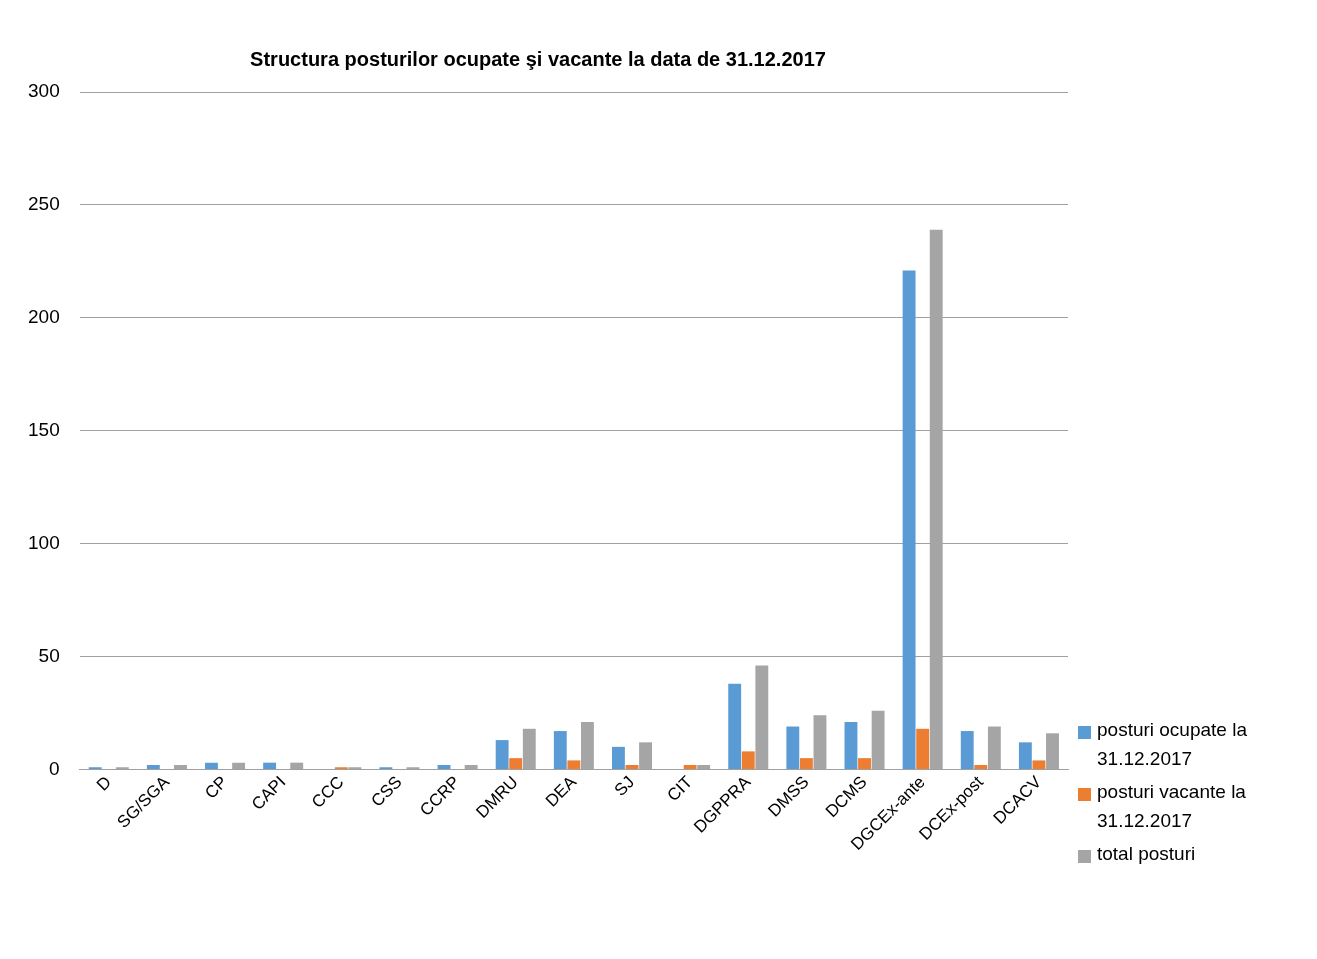  Describe the element at coordinates (624, 786) in the screenshot. I see `x-tick-label: SJ` at that location.